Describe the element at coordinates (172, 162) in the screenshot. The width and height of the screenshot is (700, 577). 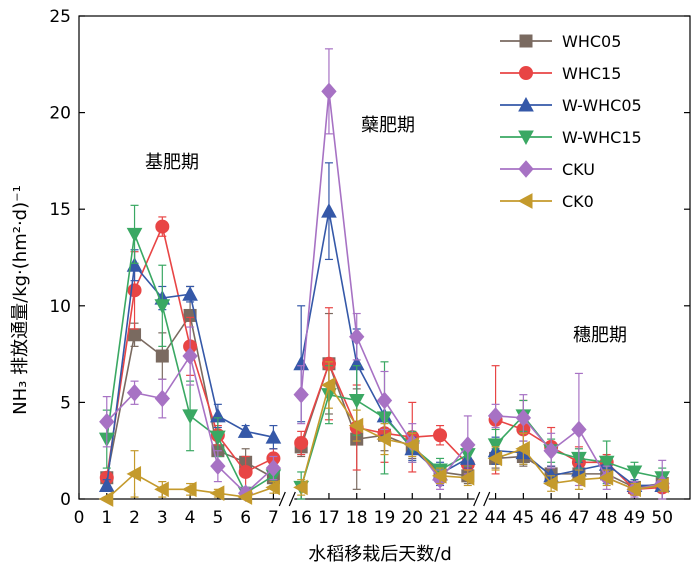
I see `annotation-basal-fertilizer-period: 基肥期` at that location.